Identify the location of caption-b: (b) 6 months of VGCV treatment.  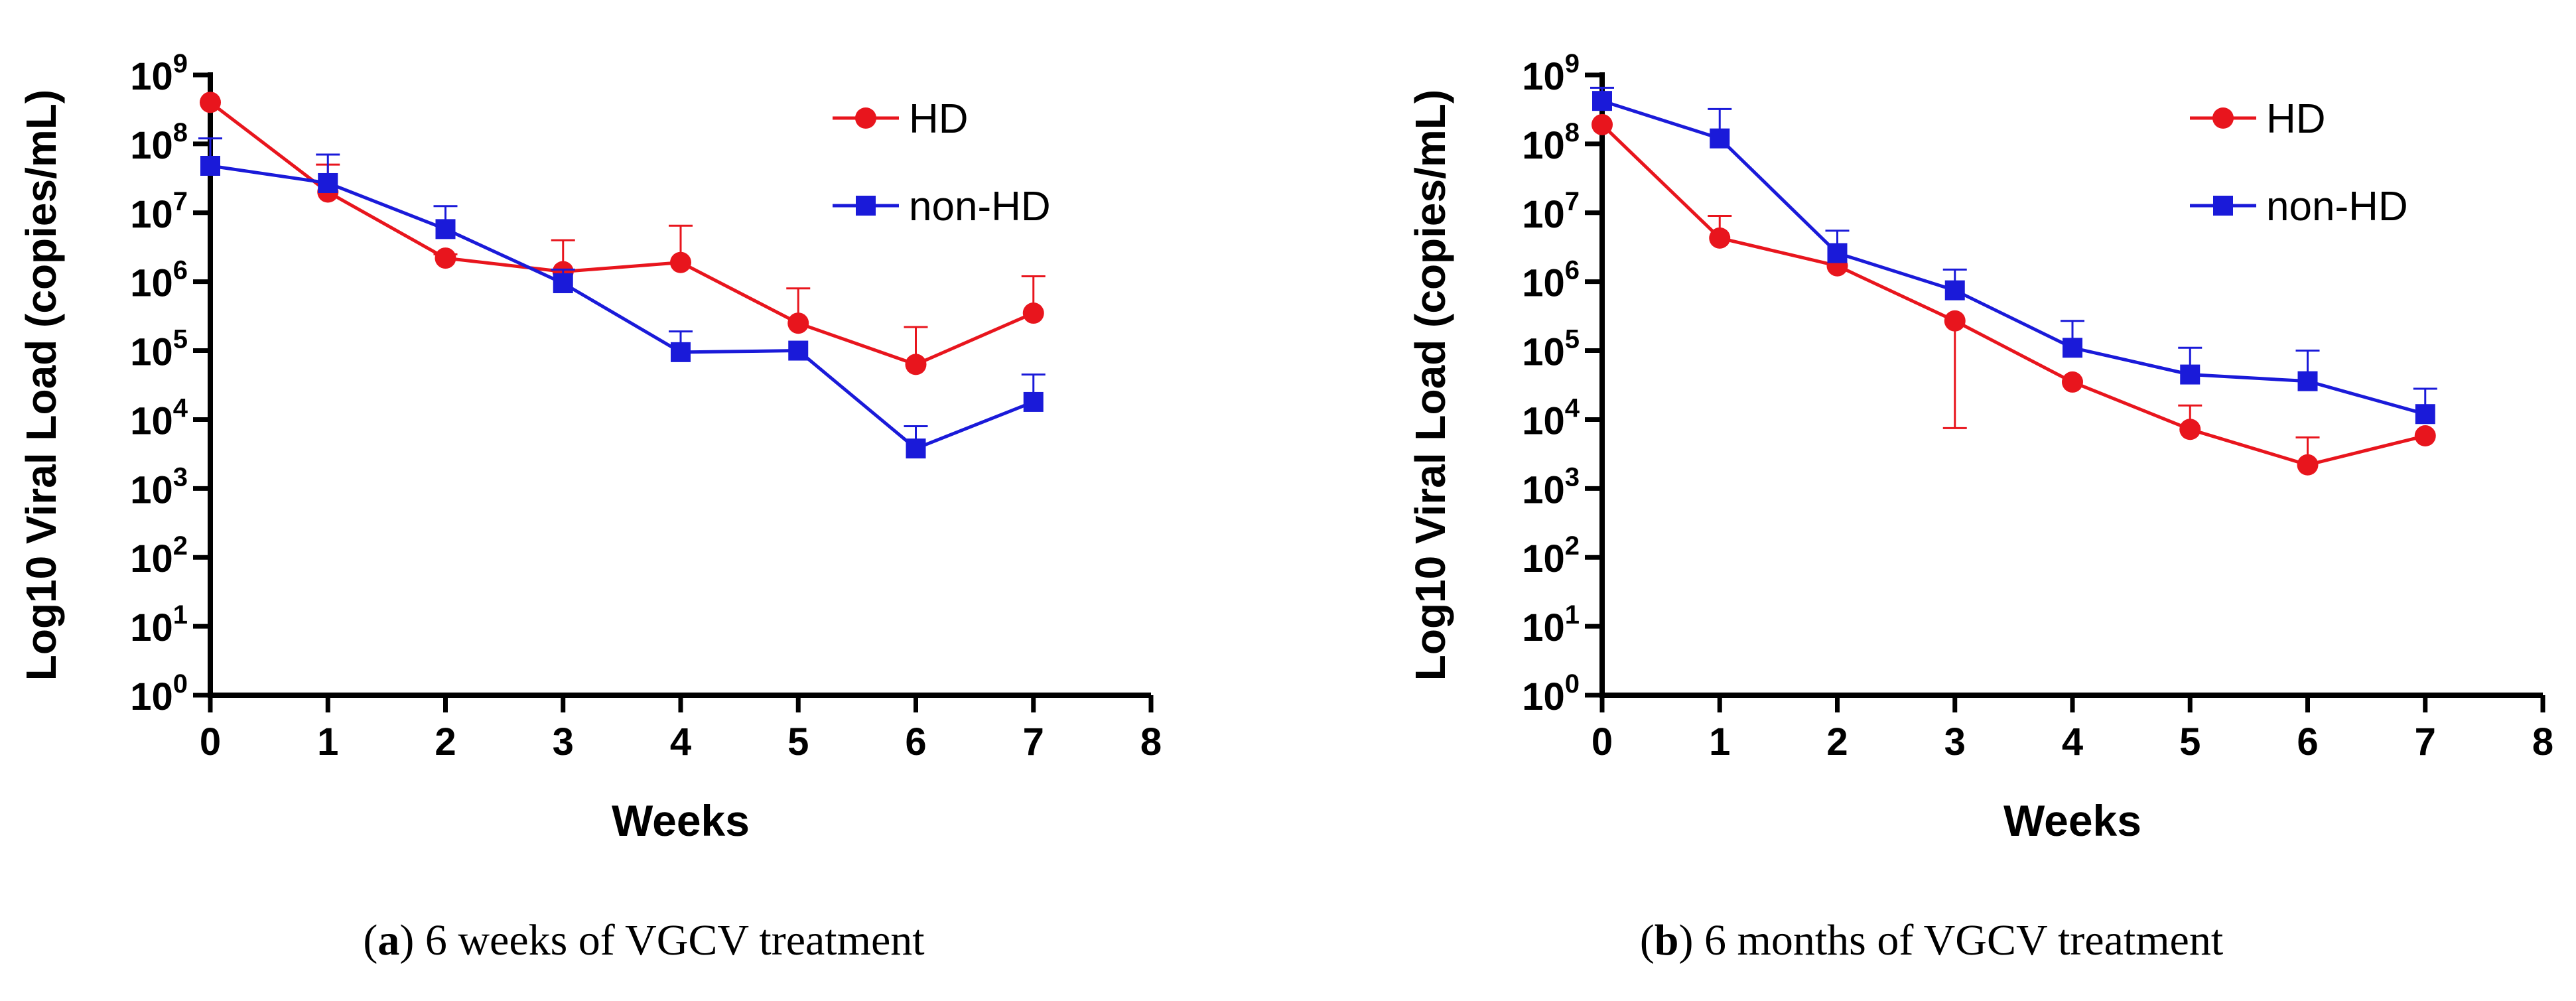
(1931, 940).